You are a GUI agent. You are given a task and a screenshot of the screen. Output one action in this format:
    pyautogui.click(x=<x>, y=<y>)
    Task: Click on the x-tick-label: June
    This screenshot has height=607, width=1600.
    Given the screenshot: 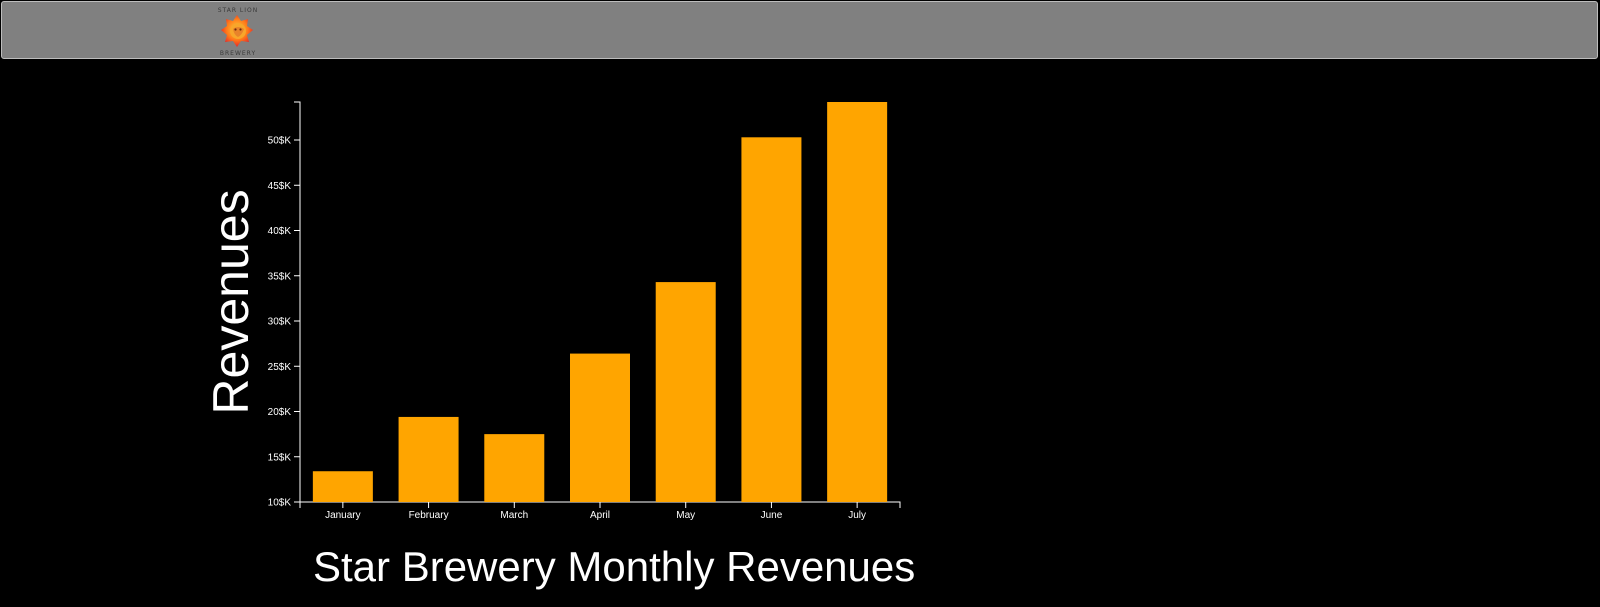 What is the action you would take?
    pyautogui.click(x=772, y=515)
    